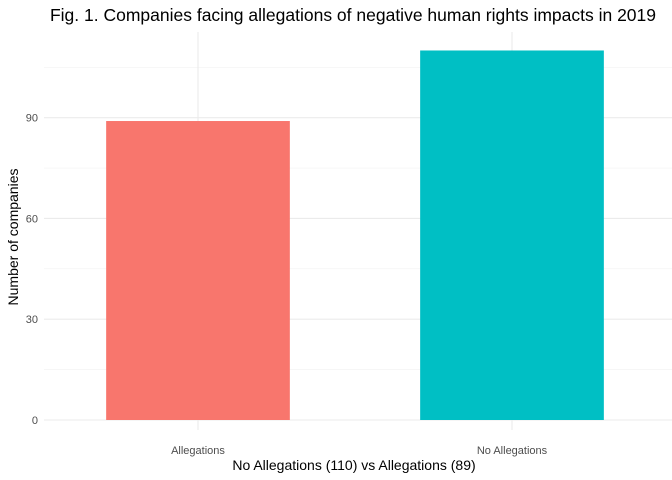 The width and height of the screenshot is (672, 480). I want to click on x-tick-label: No Allegations, so click(512, 451).